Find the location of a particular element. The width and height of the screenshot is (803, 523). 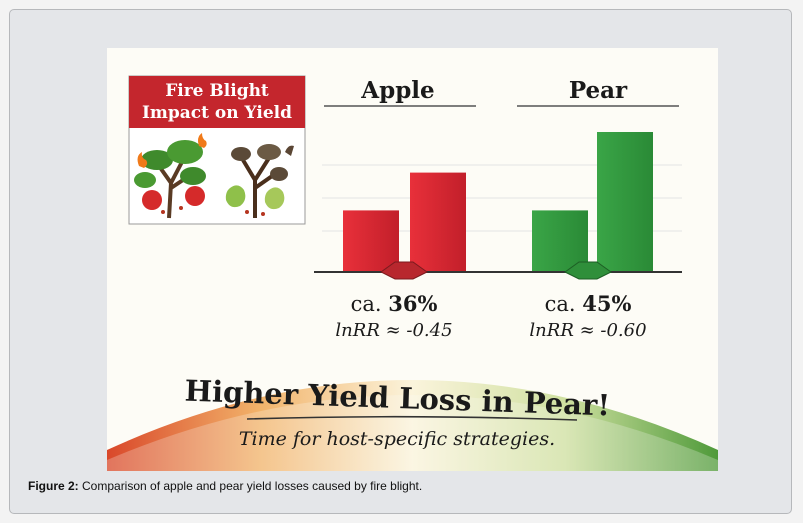

pear-tree-icon is located at coordinates (259, 181).